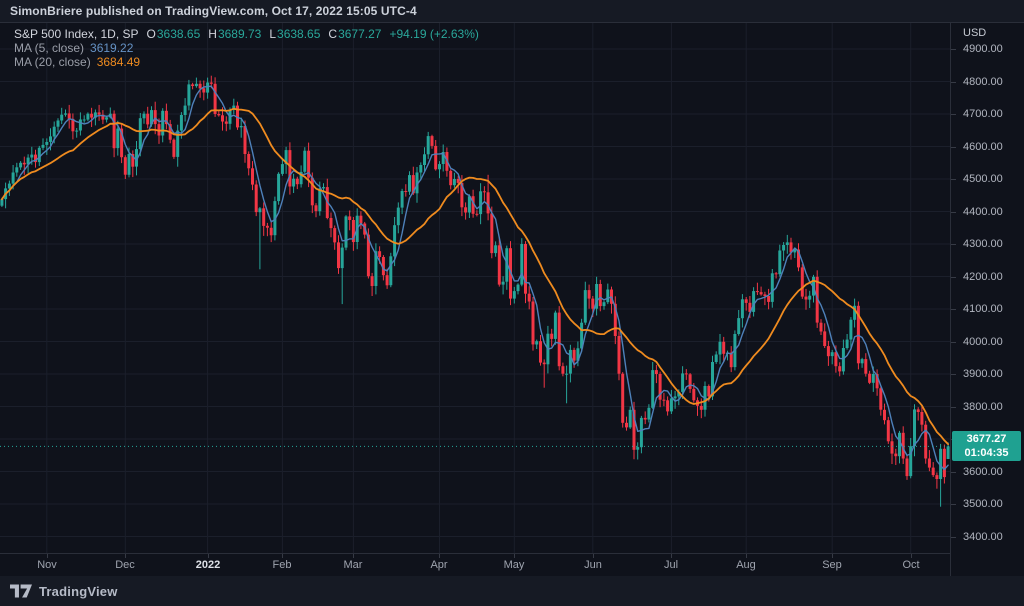  Describe the element at coordinates (983, 374) in the screenshot. I see `price-tick-label: 3900.00` at that location.